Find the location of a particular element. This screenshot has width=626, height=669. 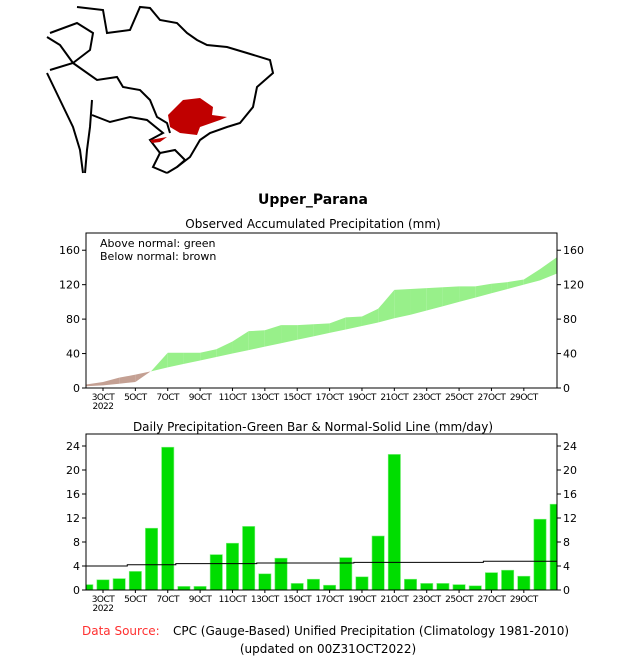

y-tick-label-right: 120 is located at coordinates (573, 285).